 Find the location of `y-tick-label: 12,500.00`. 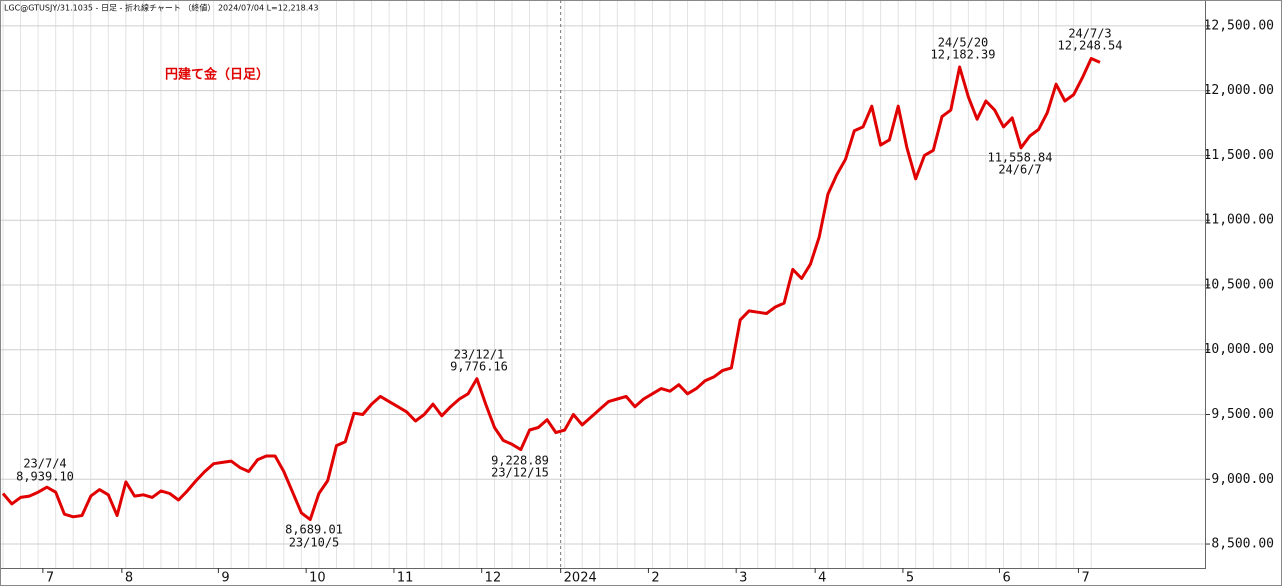

y-tick-label: 12,500.00 is located at coordinates (1239, 25).